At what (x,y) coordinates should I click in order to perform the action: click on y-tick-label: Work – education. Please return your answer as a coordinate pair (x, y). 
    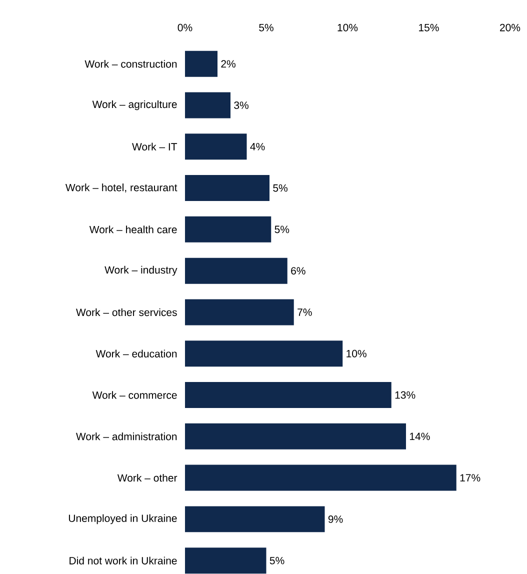
    Looking at the image, I should click on (136, 354).